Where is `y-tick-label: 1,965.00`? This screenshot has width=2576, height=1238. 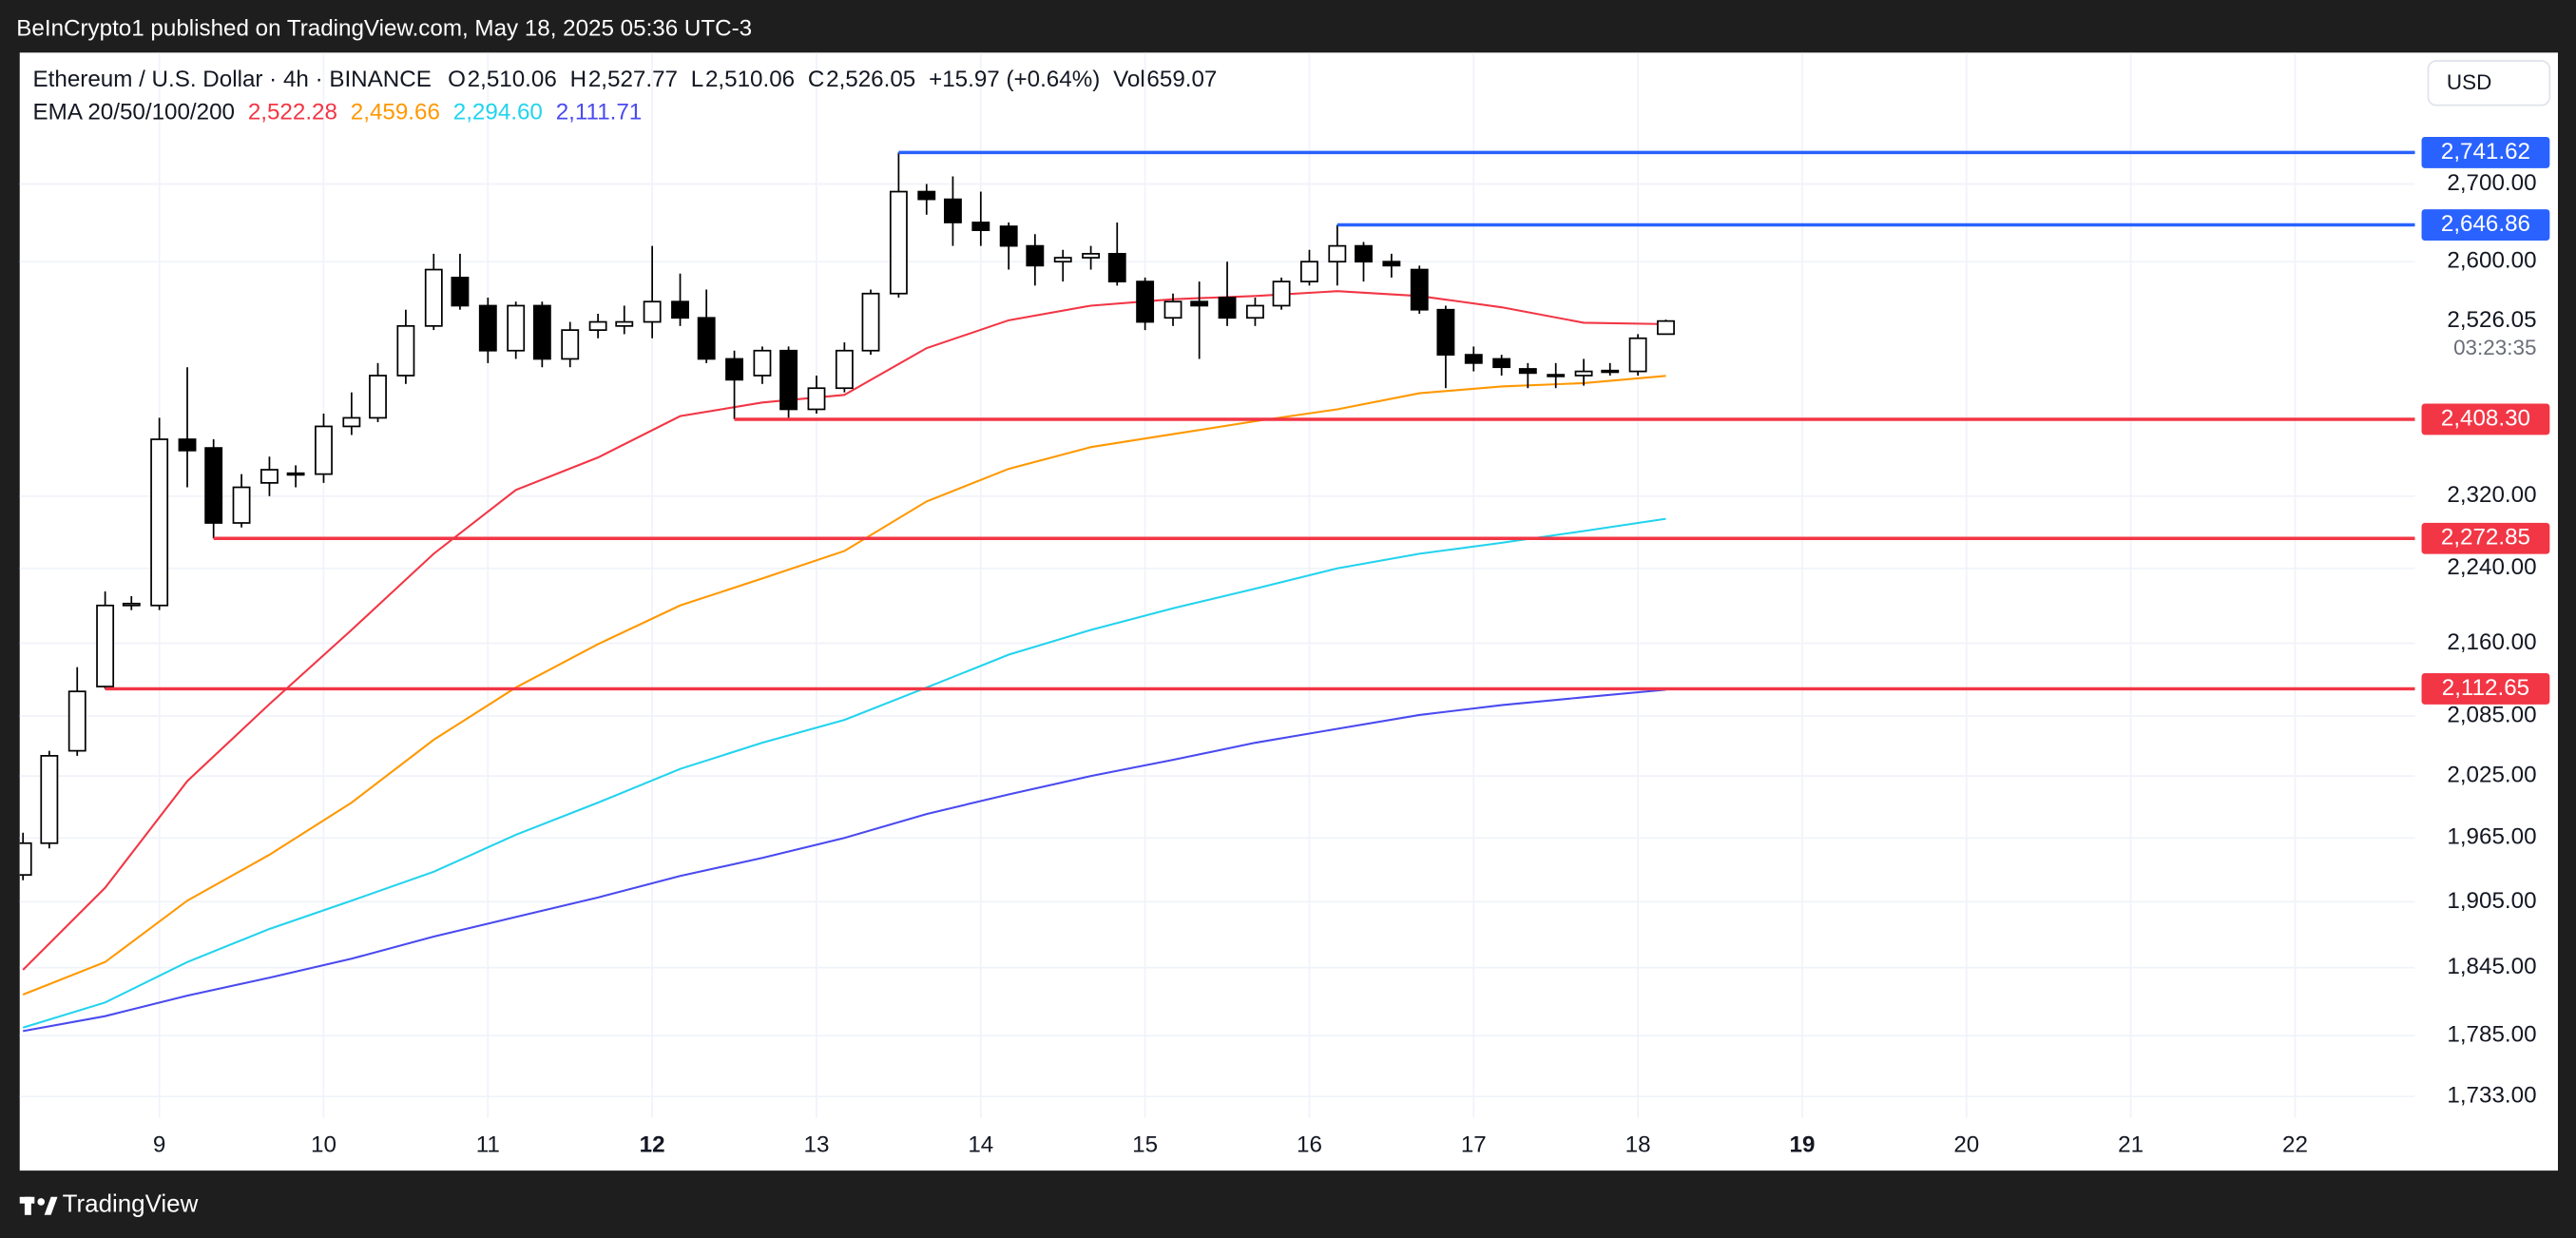 y-tick-label: 1,965.00 is located at coordinates (2491, 837).